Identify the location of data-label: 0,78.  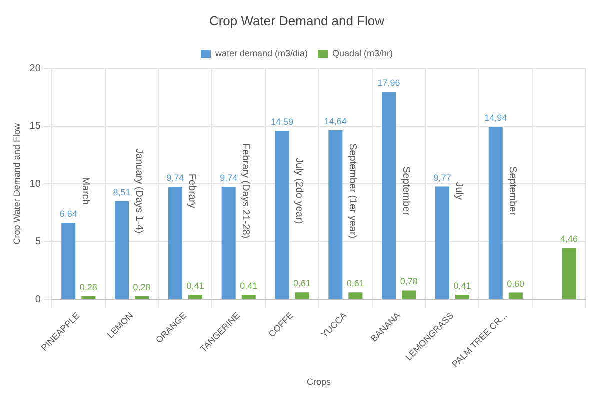
(409, 281).